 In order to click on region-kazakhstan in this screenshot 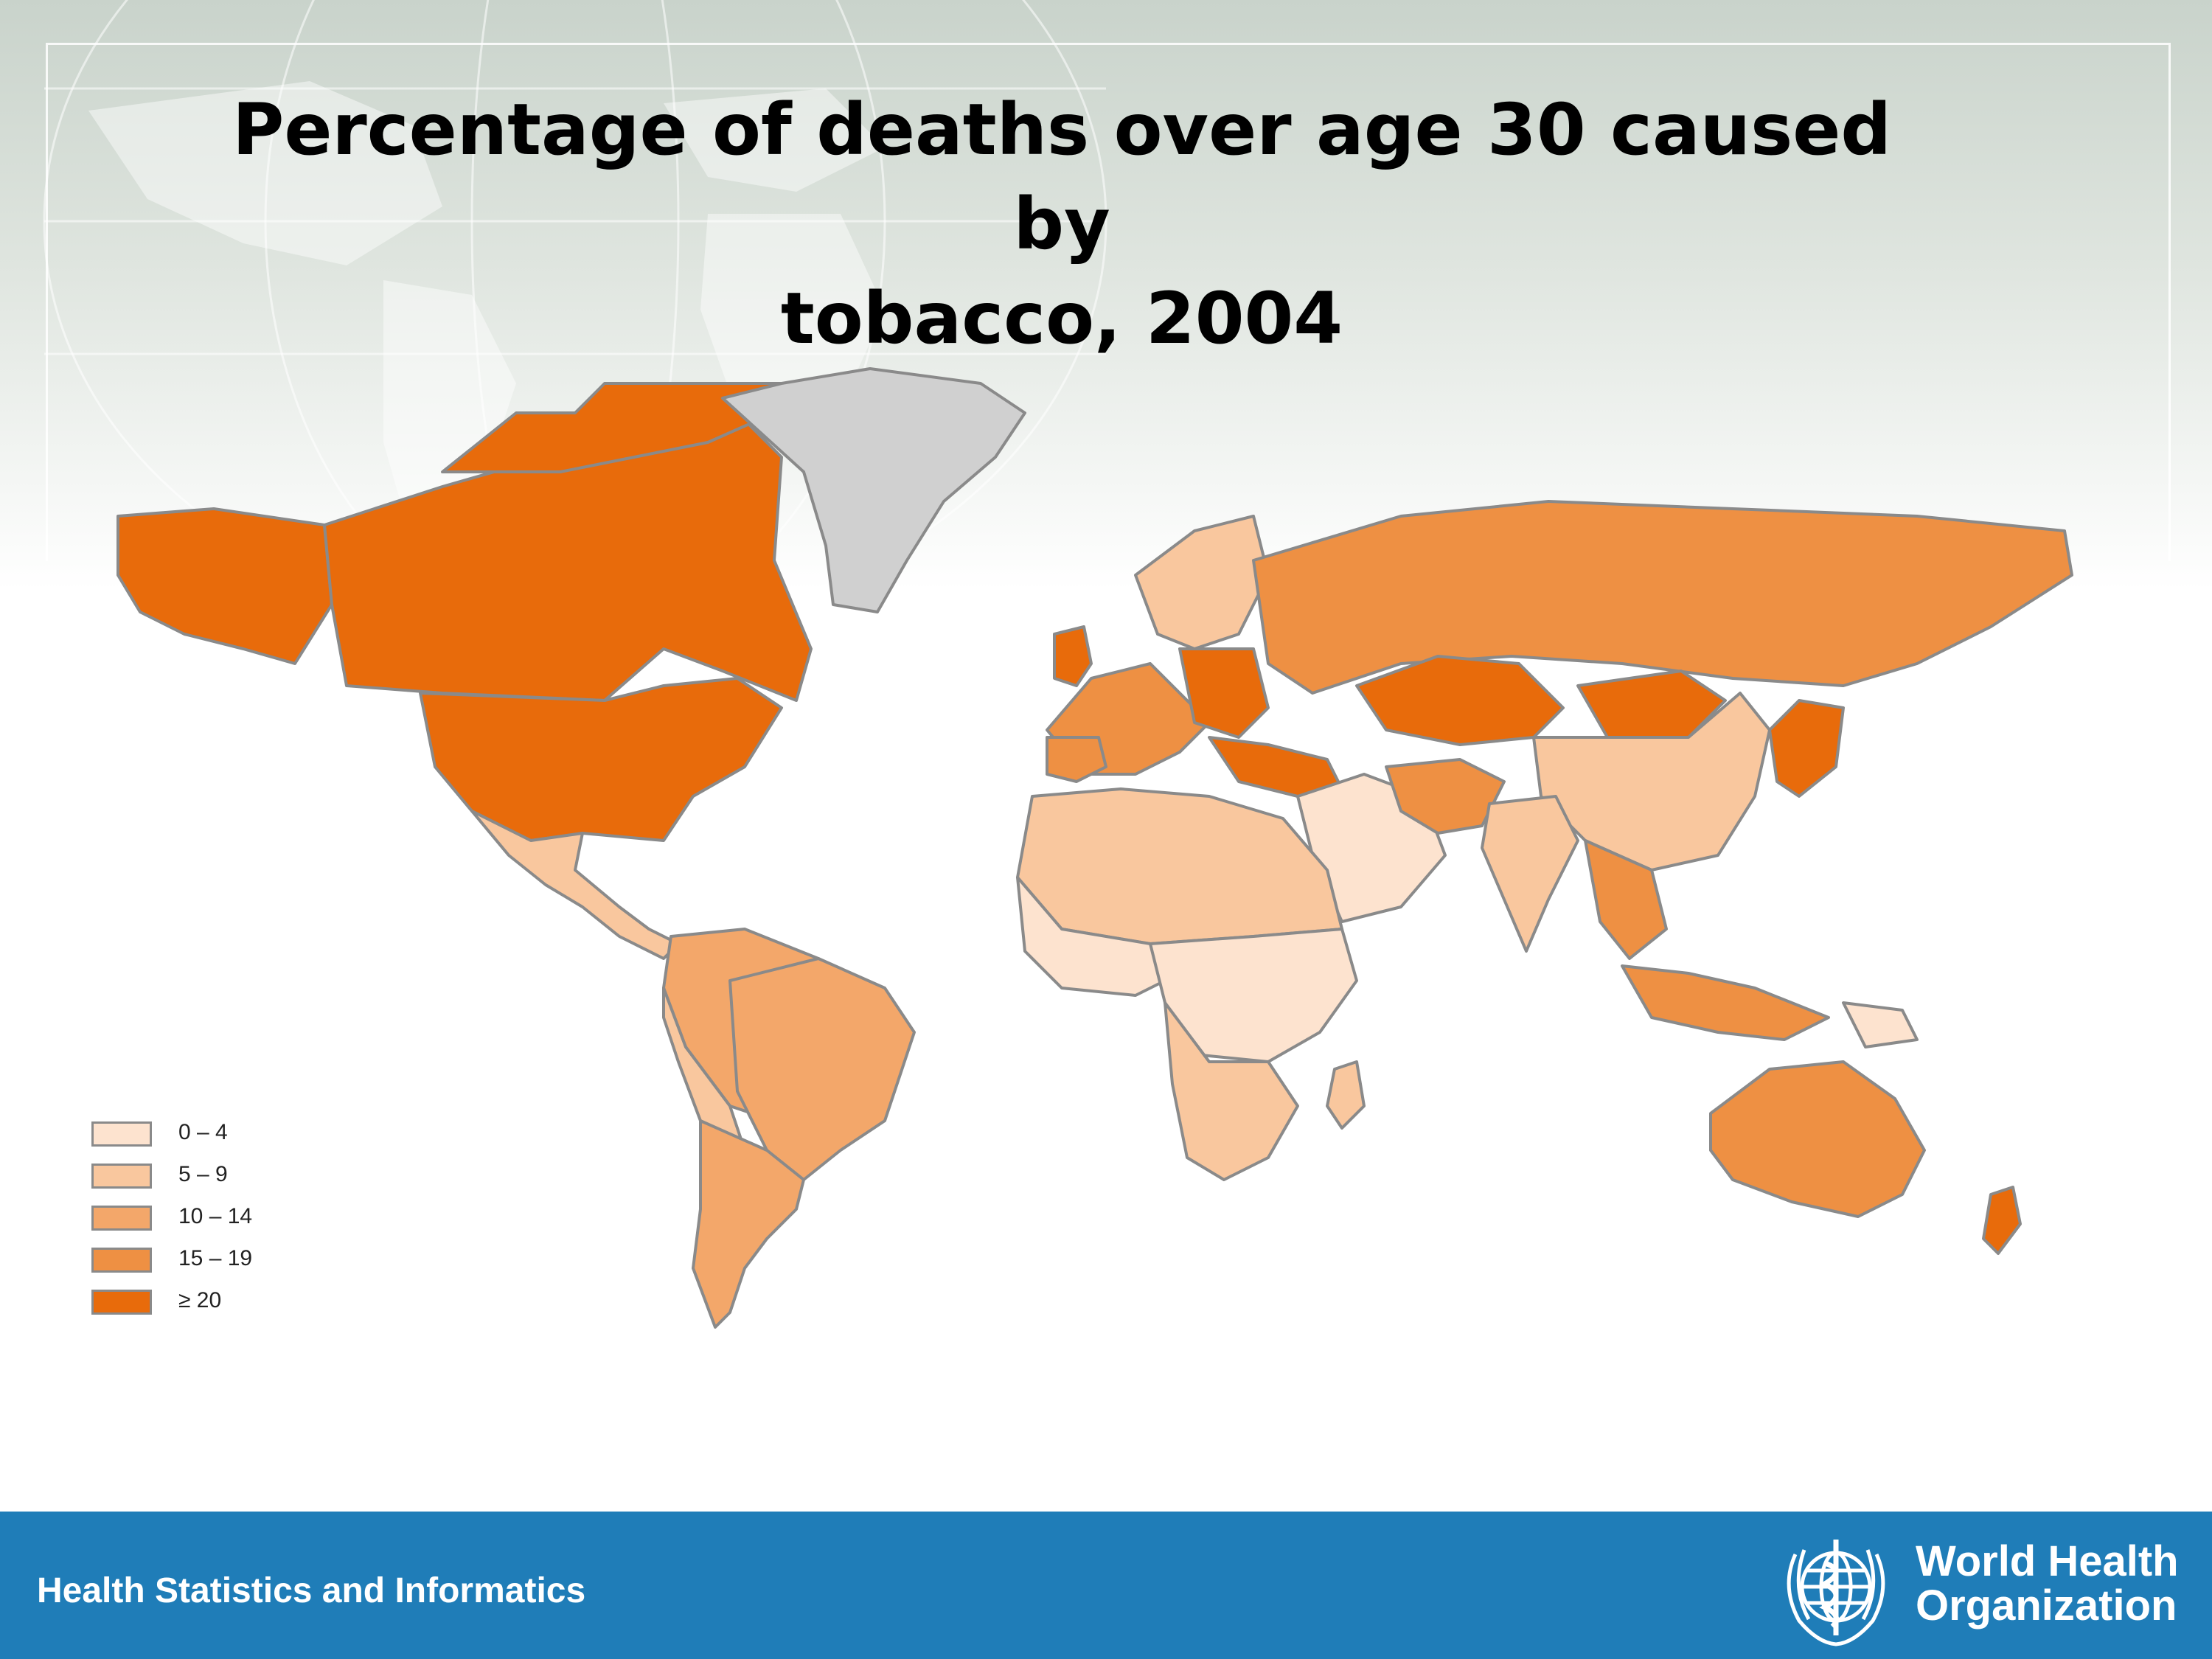, I will do `click(1460, 700)`.